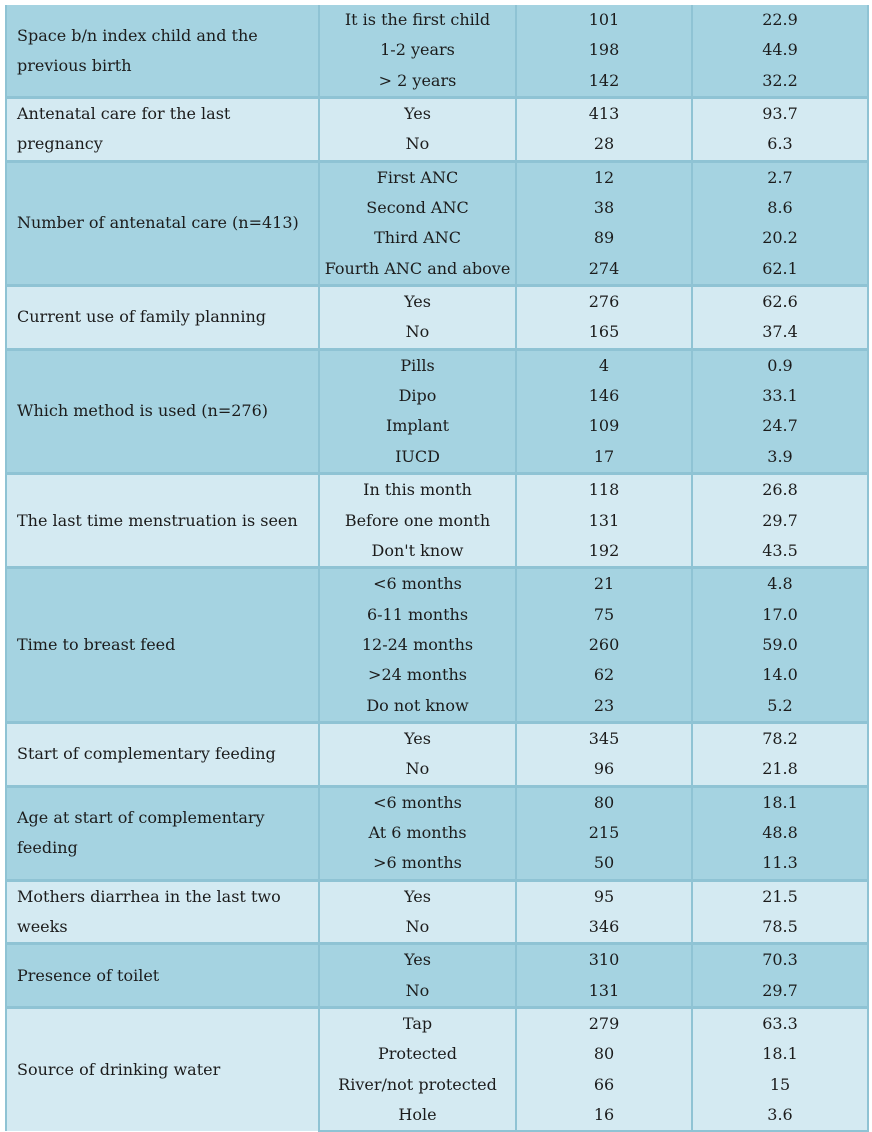  I want to click on table-row: Dipo 146 33.1, so click(437, 396).